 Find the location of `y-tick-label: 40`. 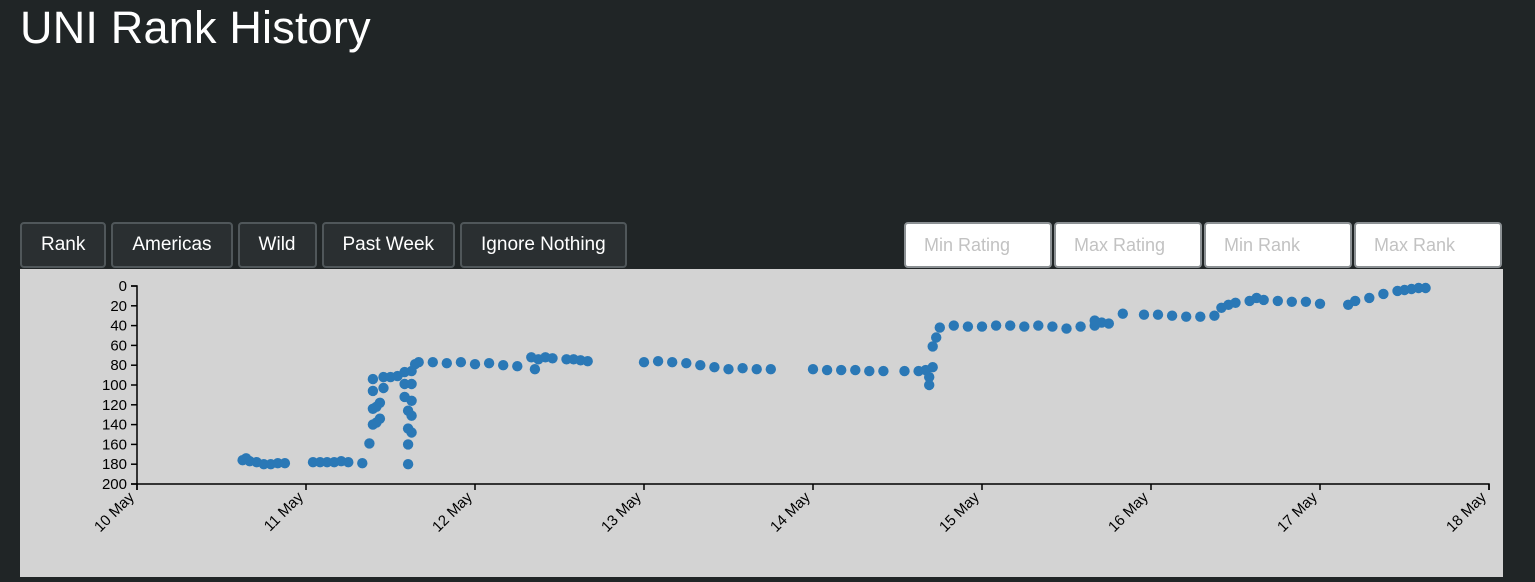

y-tick-label: 40 is located at coordinates (118, 326).